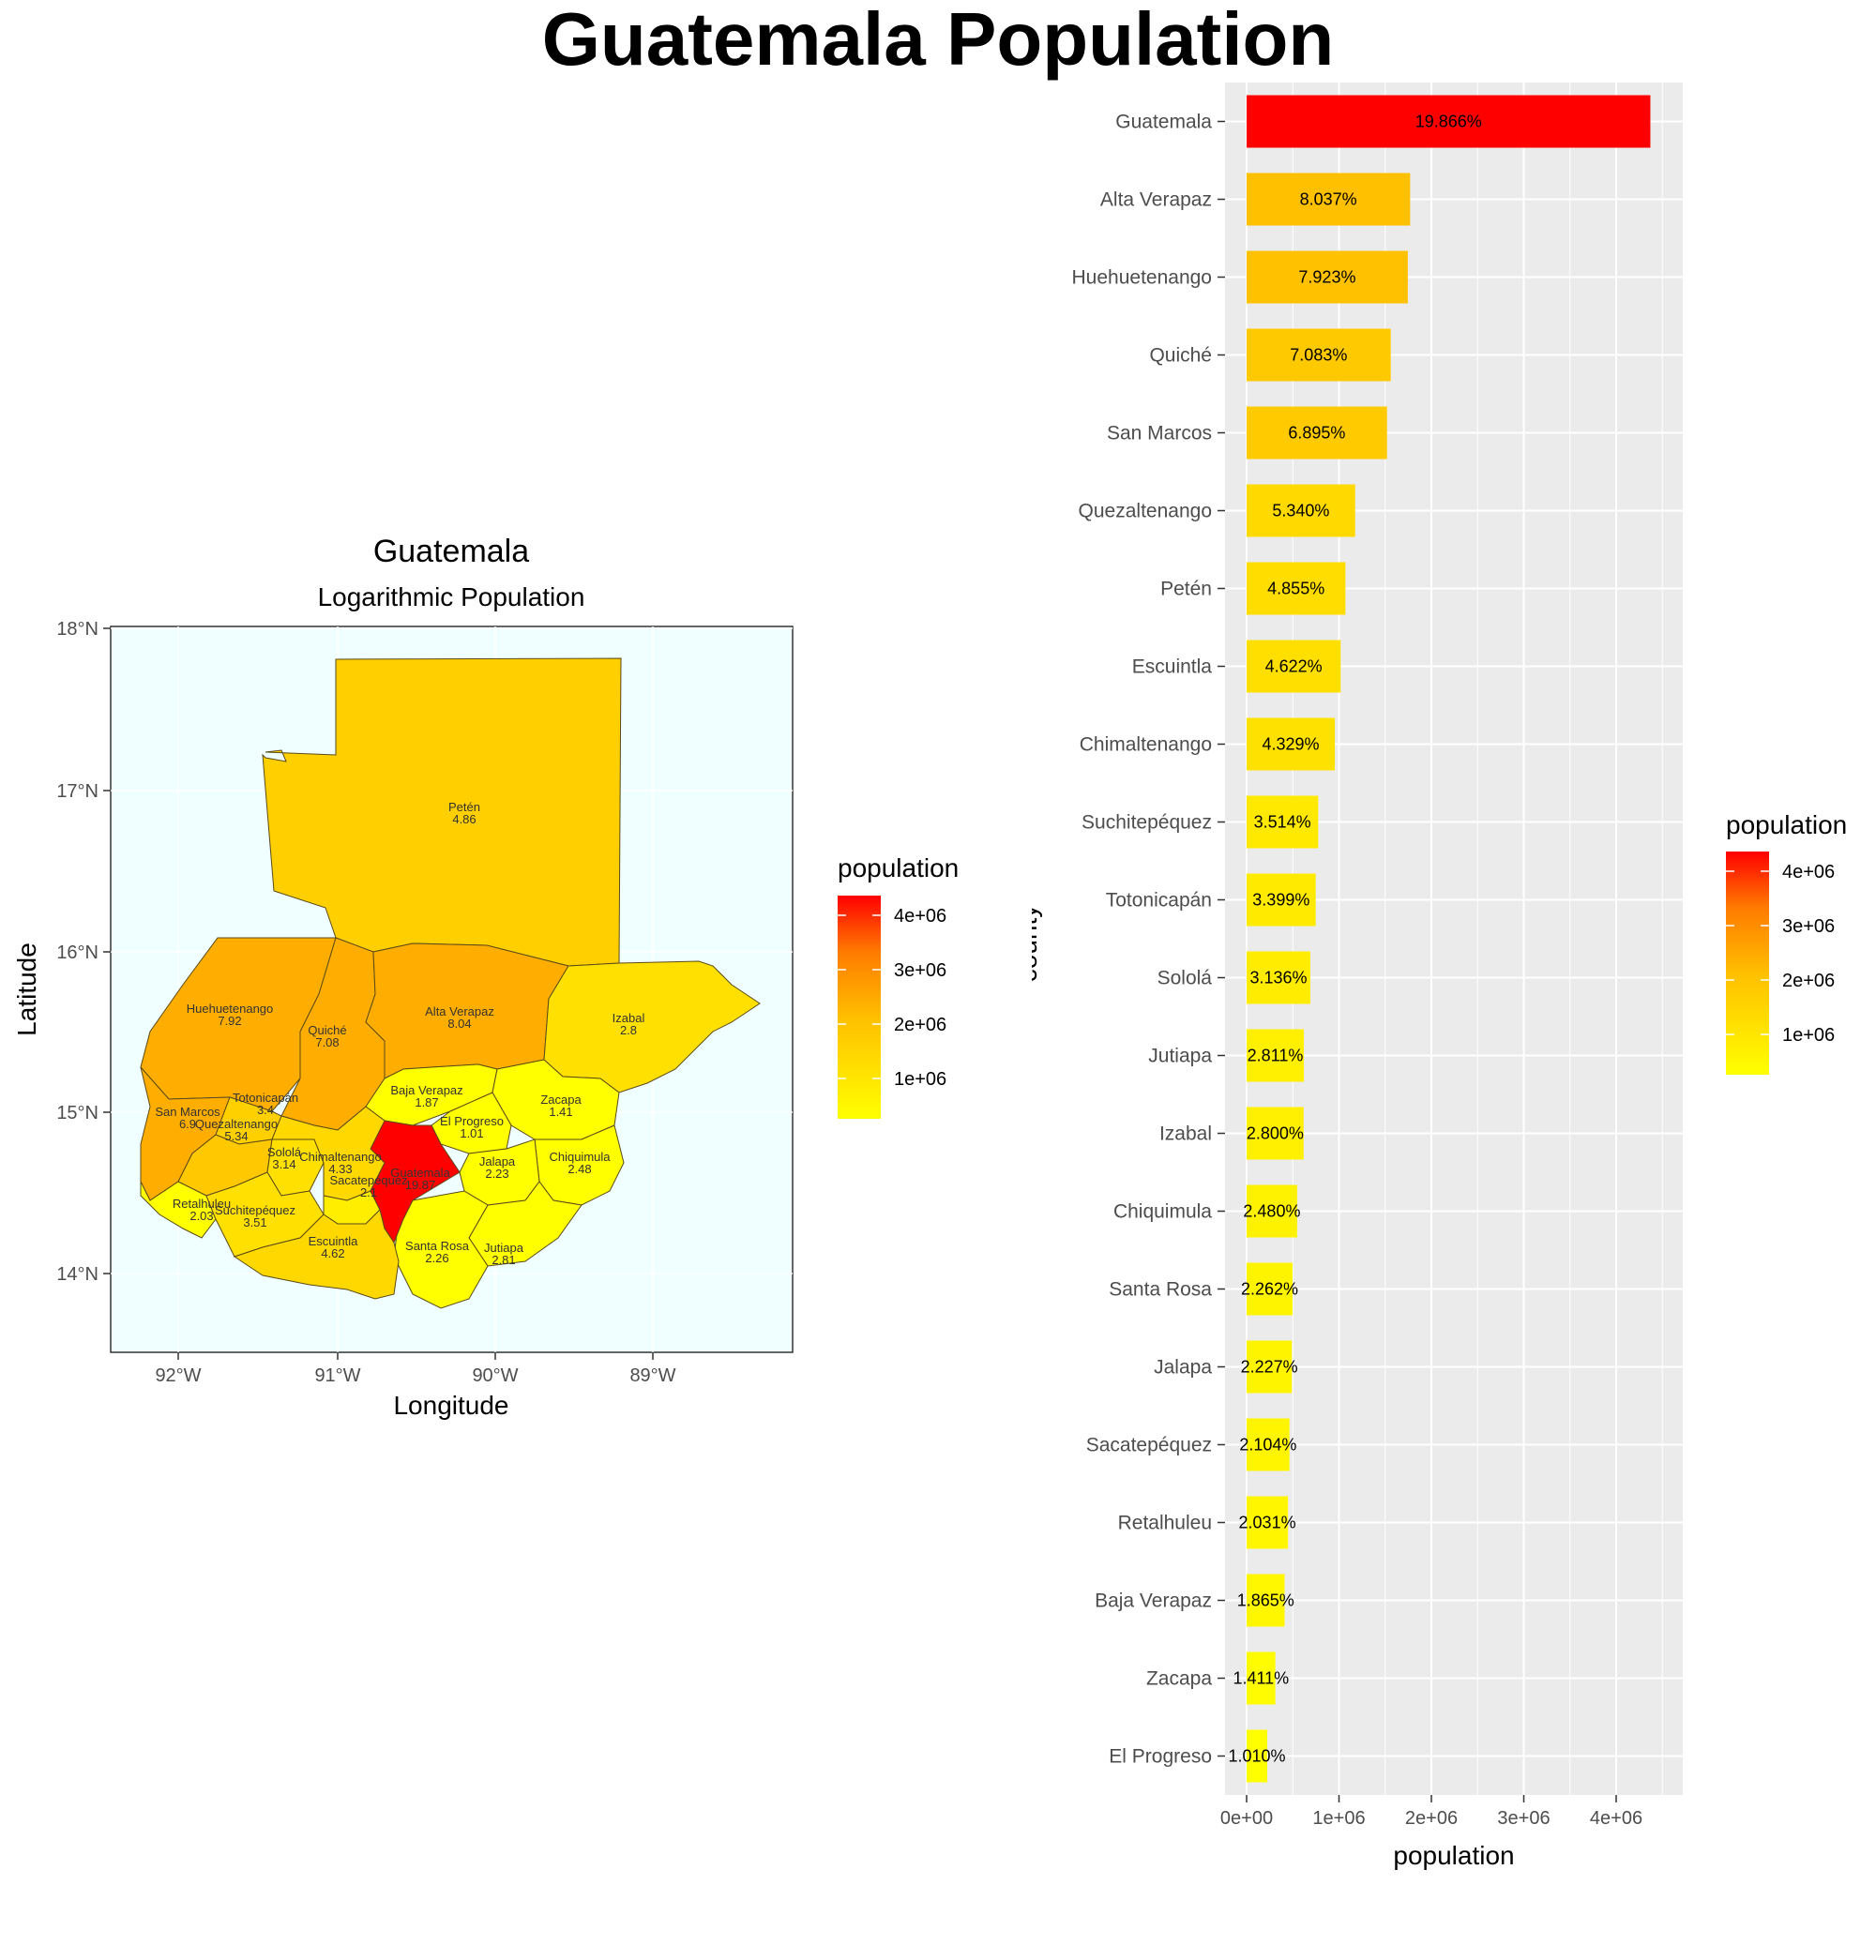 The width and height of the screenshot is (1876, 1960). What do you see at coordinates (920, 970) in the screenshot?
I see `map-legend-tick: 3e+06` at bounding box center [920, 970].